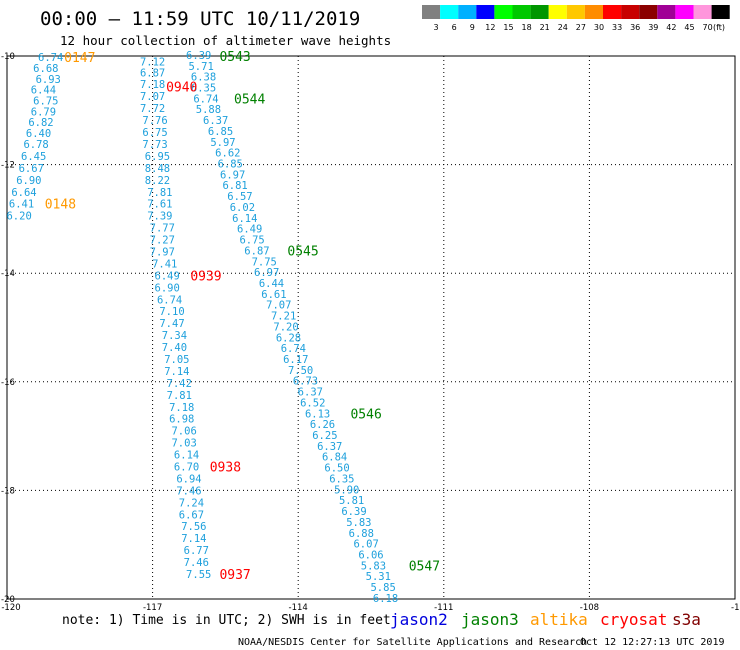 The image size is (740, 650). What do you see at coordinates (346, 490) in the screenshot?
I see `wave-height-value: 5.90` at bounding box center [346, 490].